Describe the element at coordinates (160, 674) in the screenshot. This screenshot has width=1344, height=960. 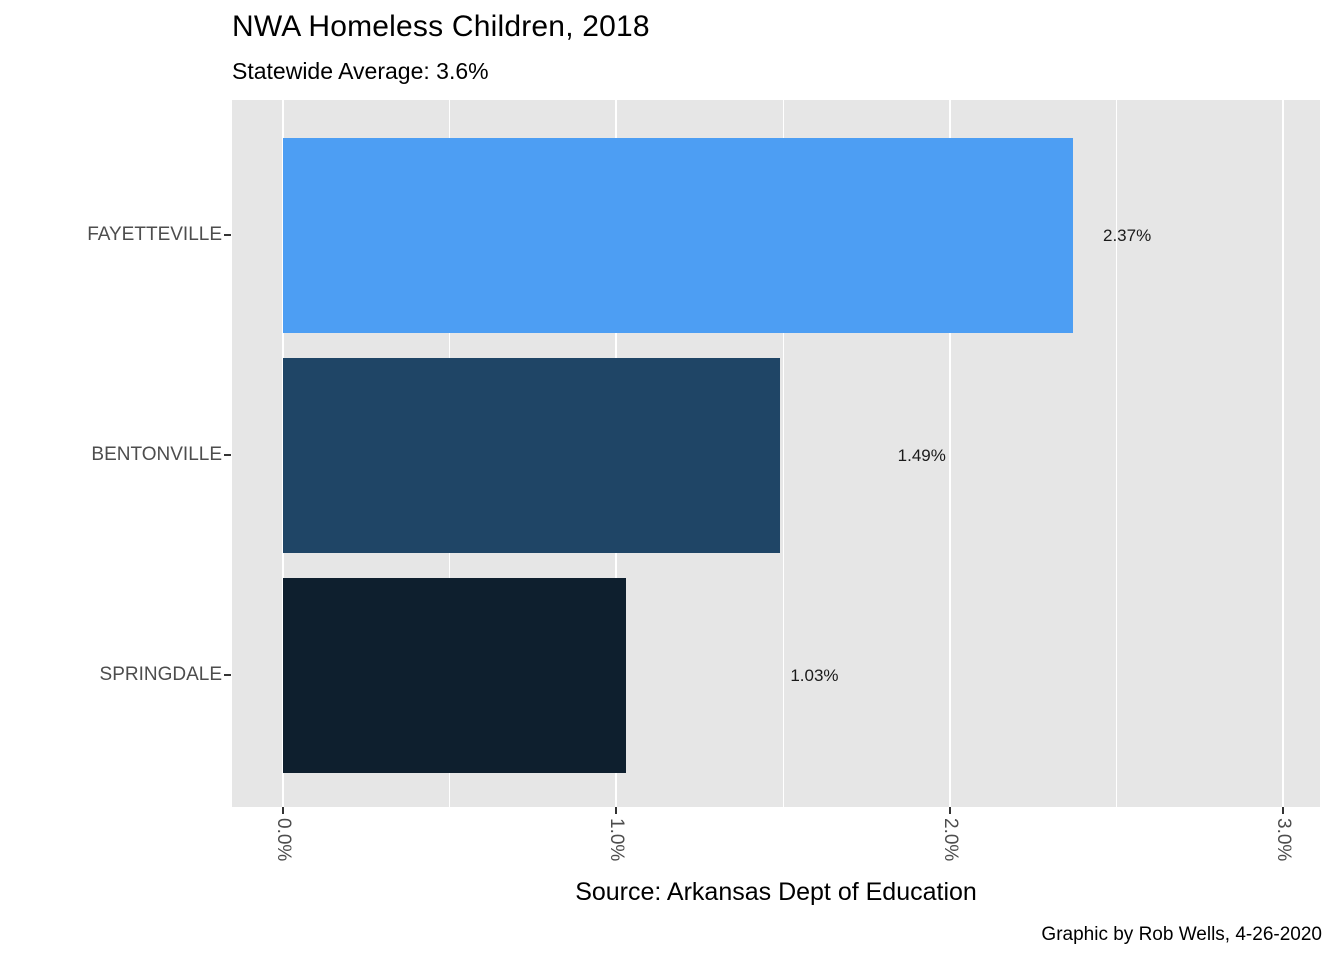
I see `y-axis-label: SPRINGDALE` at that location.